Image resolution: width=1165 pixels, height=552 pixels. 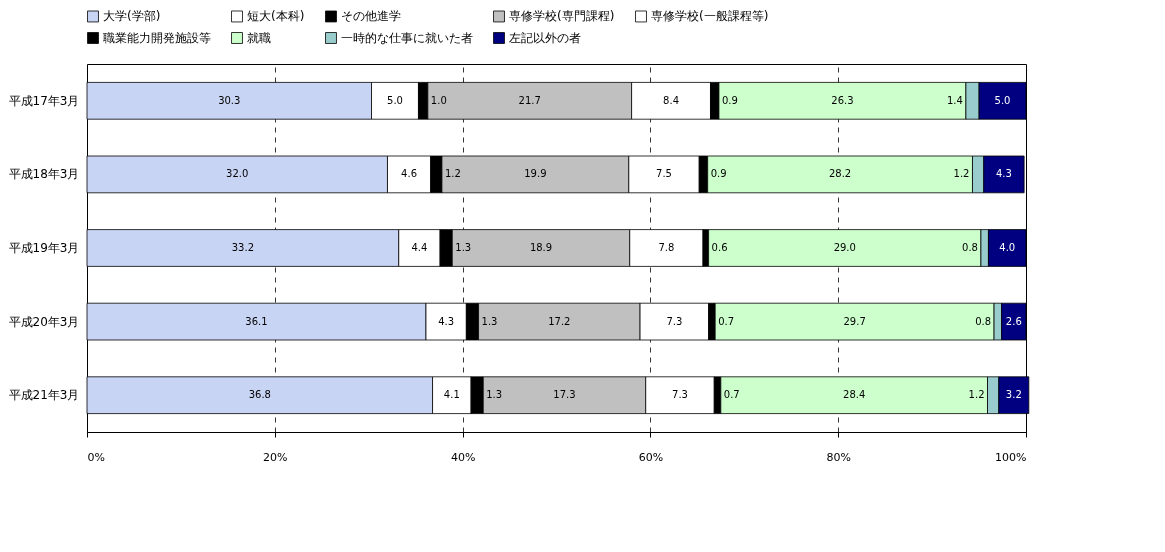 What do you see at coordinates (666, 247) in the screenshot?
I see `data-label: 7.8` at bounding box center [666, 247].